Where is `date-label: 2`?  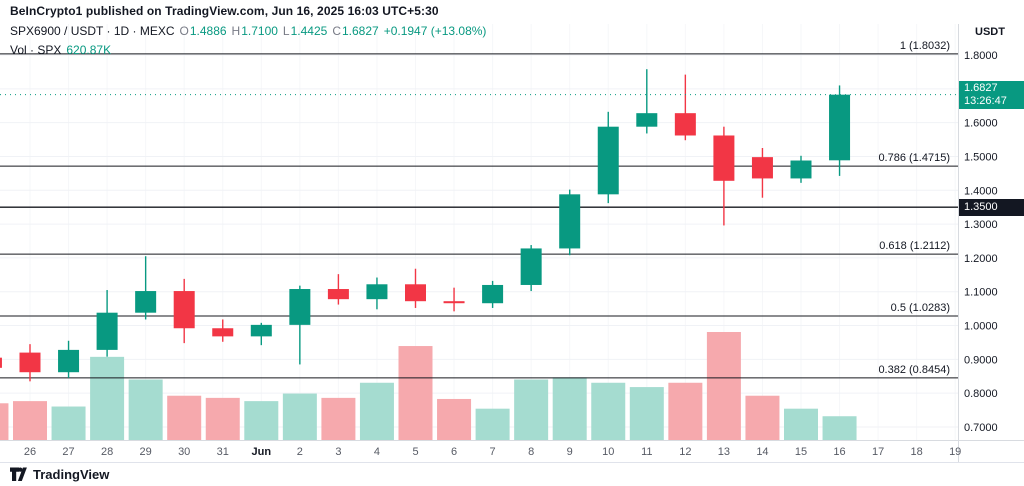 date-label: 2 is located at coordinates (300, 452).